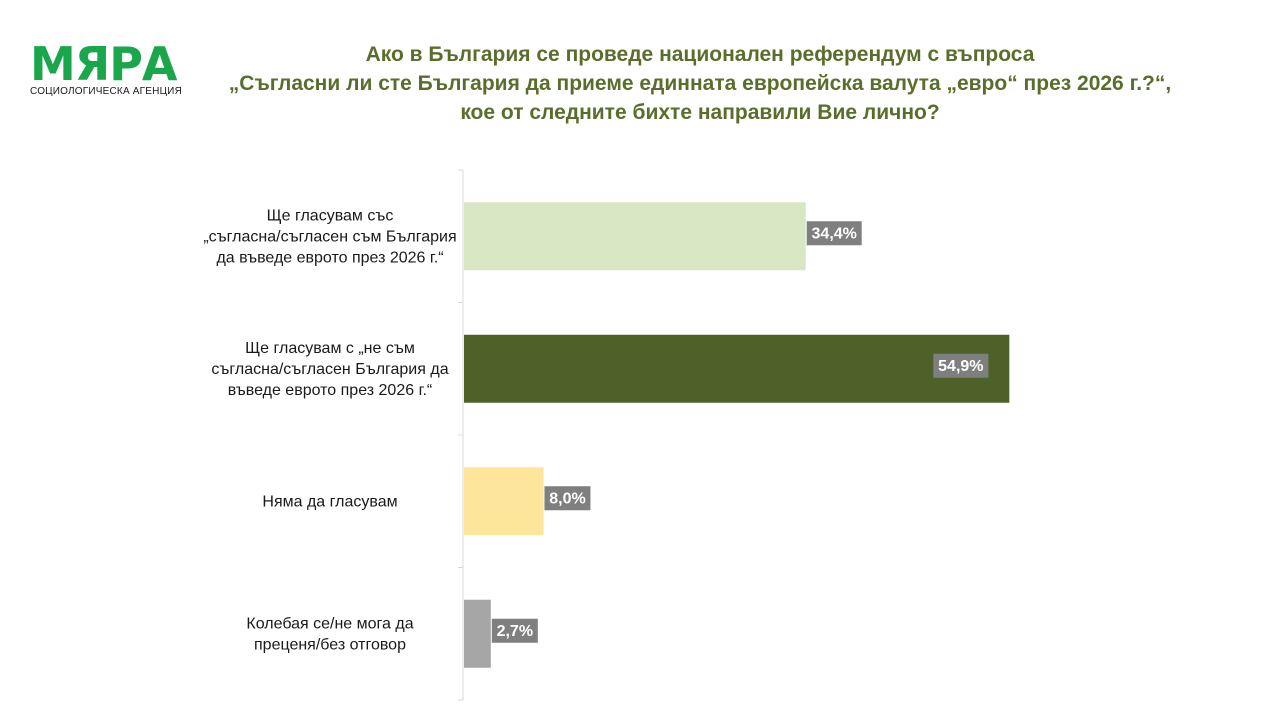 Image resolution: width=1280 pixels, height=720 pixels. I want to click on category-label-1-line-1: Ще гласувам със, so click(330, 215).